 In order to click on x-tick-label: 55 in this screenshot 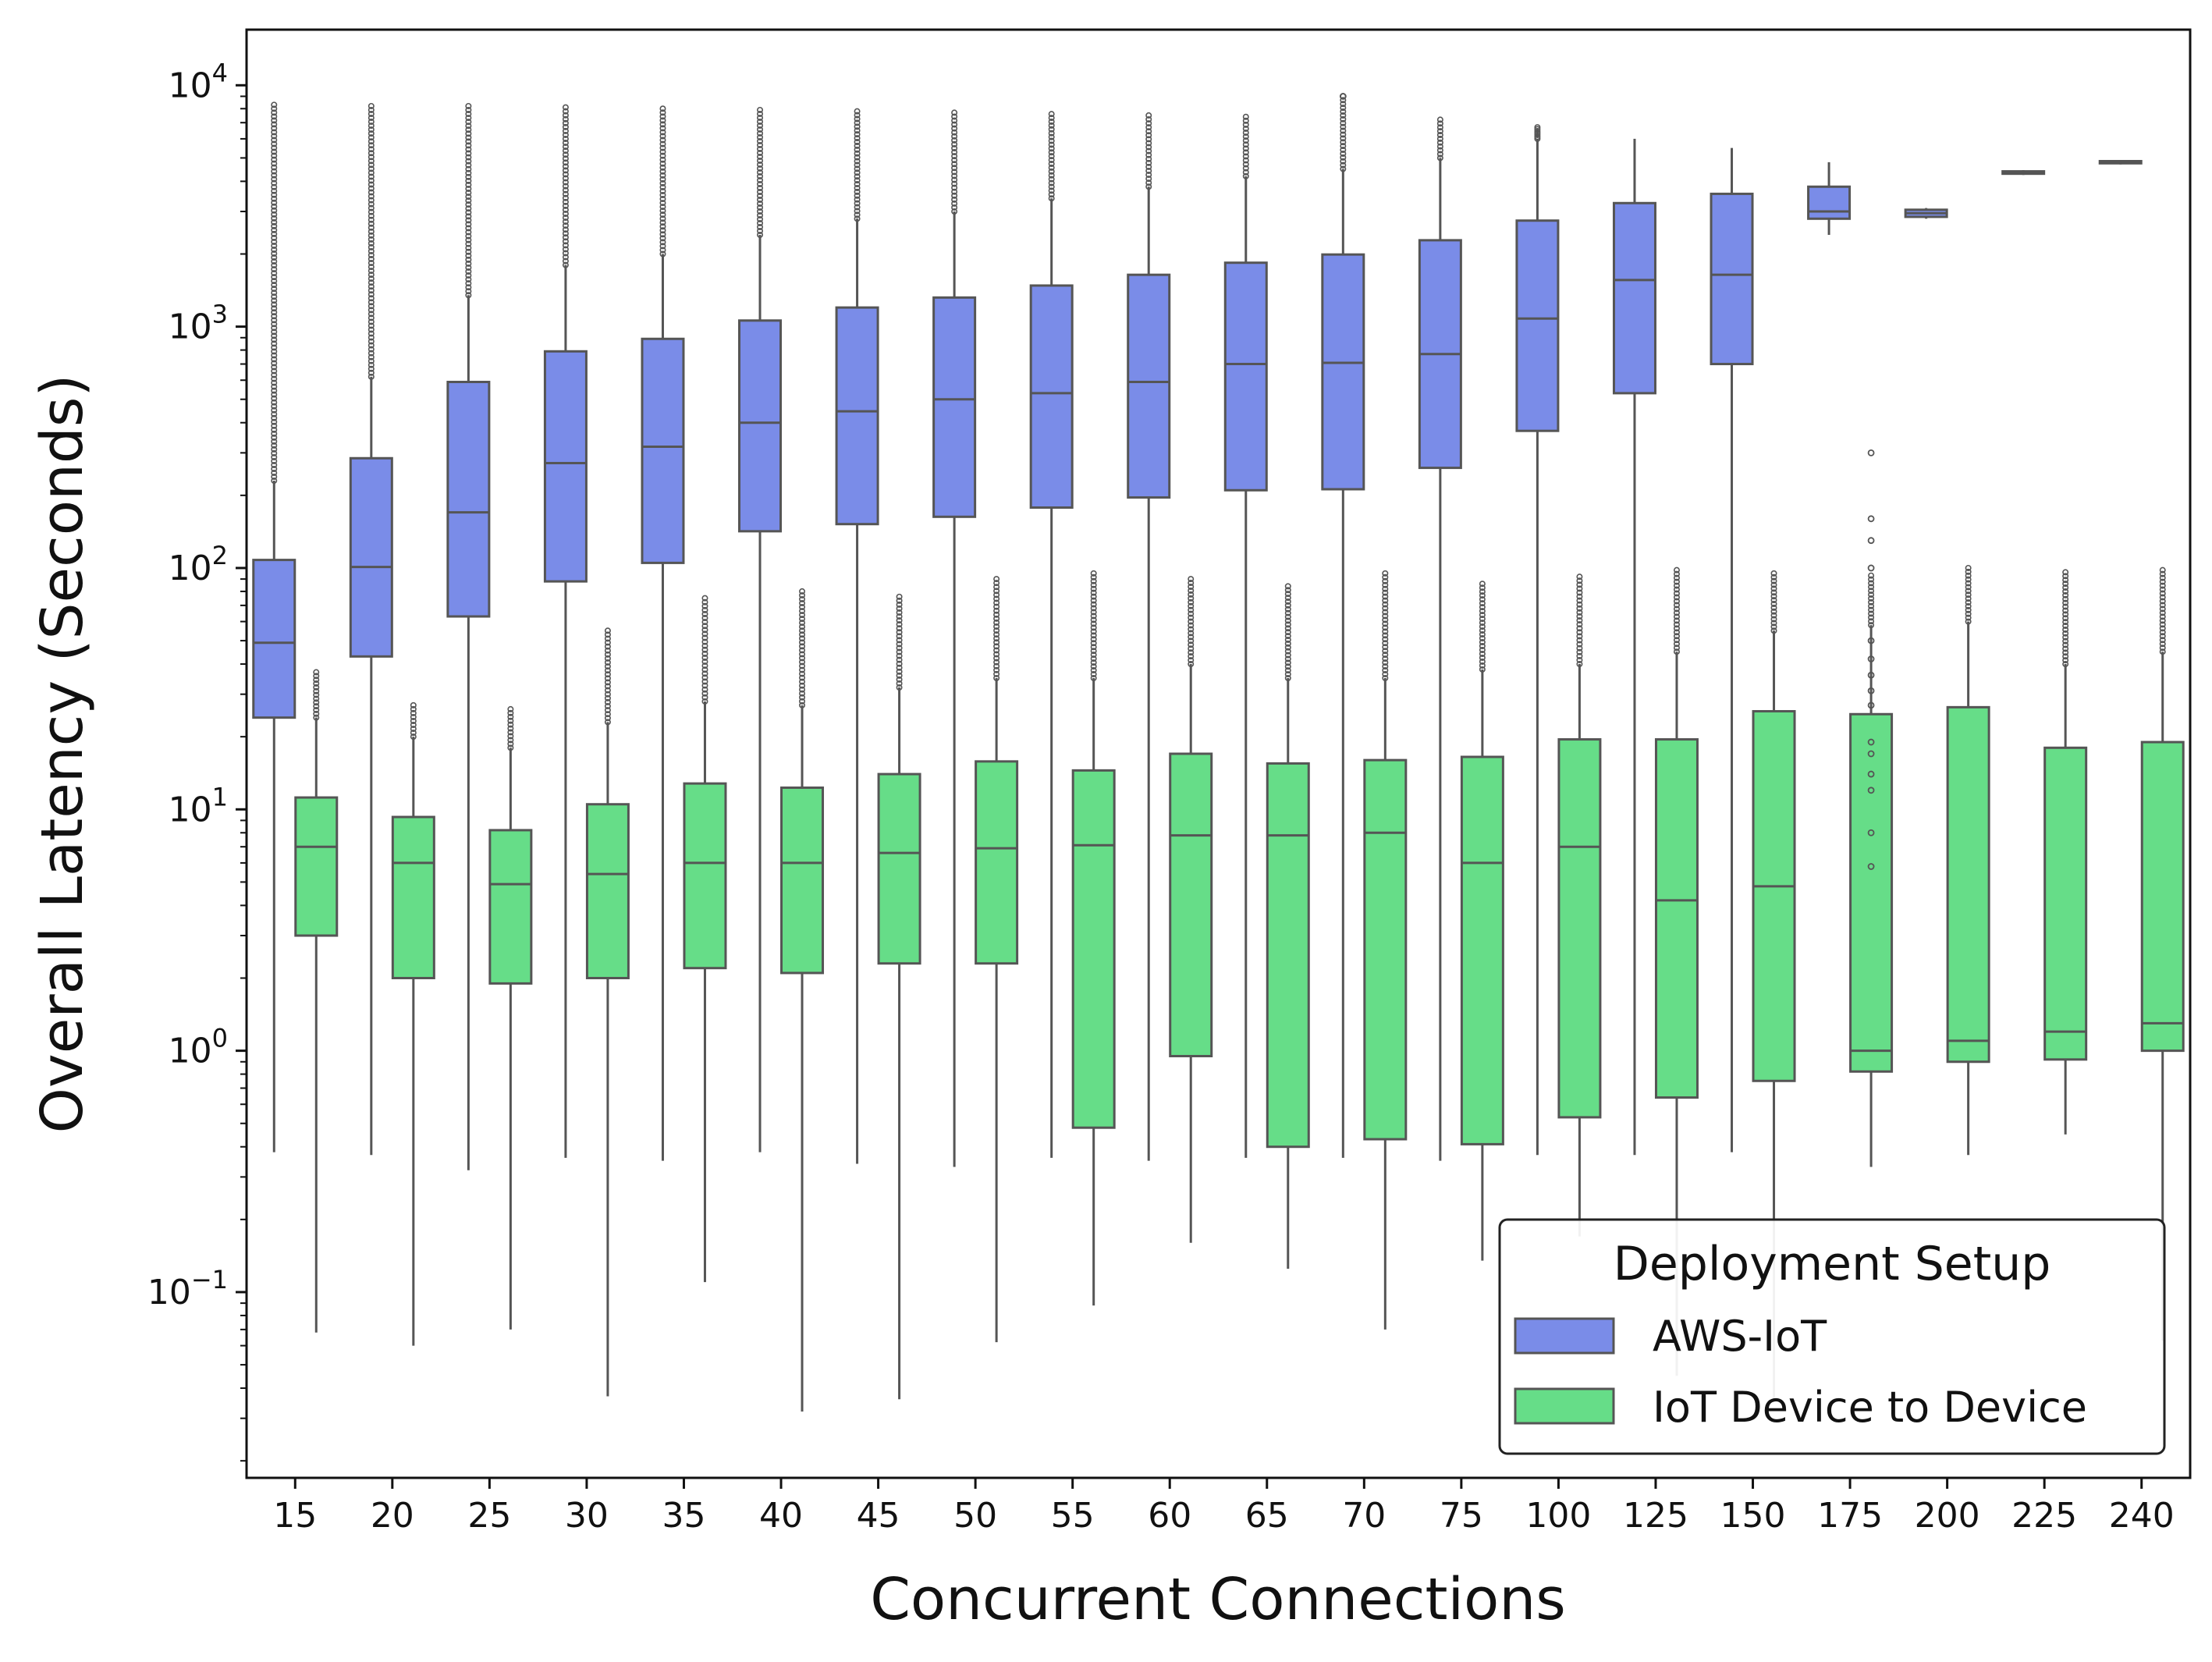, I will do `click(1073, 1516)`.